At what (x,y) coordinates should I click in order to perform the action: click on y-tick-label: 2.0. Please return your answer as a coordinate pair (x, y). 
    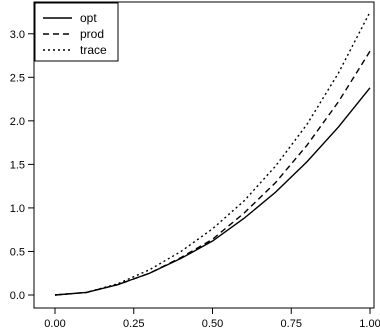
    Looking at the image, I should click on (17, 122).